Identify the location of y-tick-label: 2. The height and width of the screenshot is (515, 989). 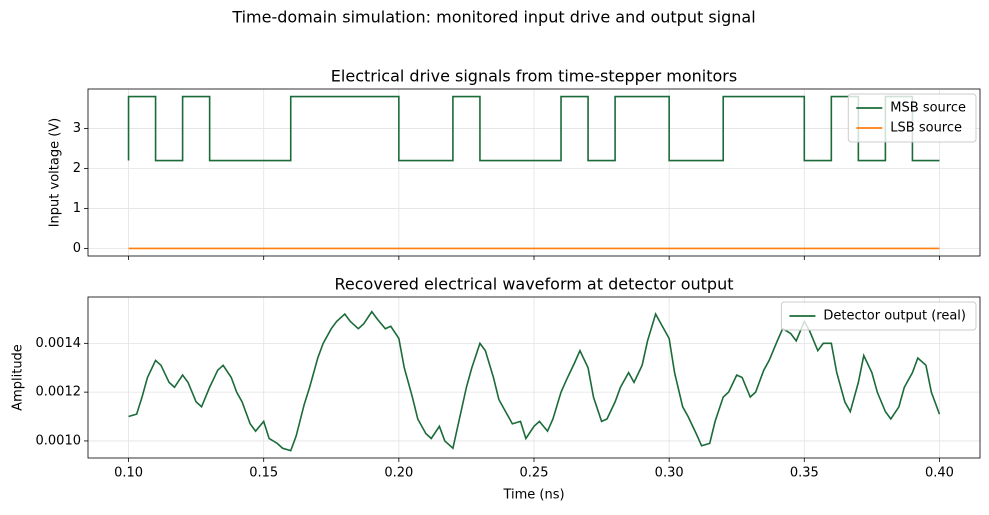
(77, 168).